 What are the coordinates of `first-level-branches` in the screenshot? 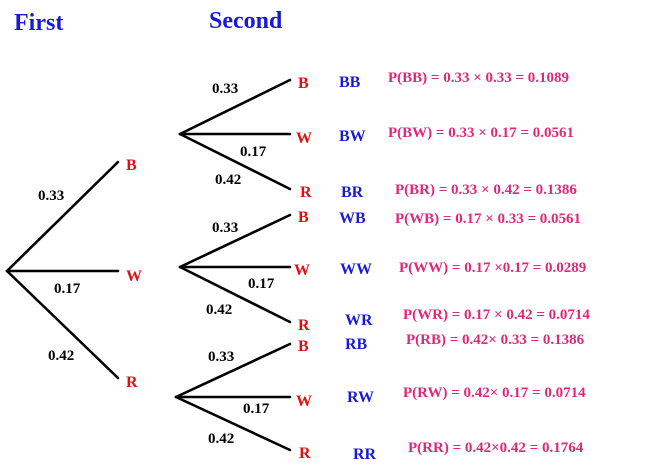 It's located at (62, 270).